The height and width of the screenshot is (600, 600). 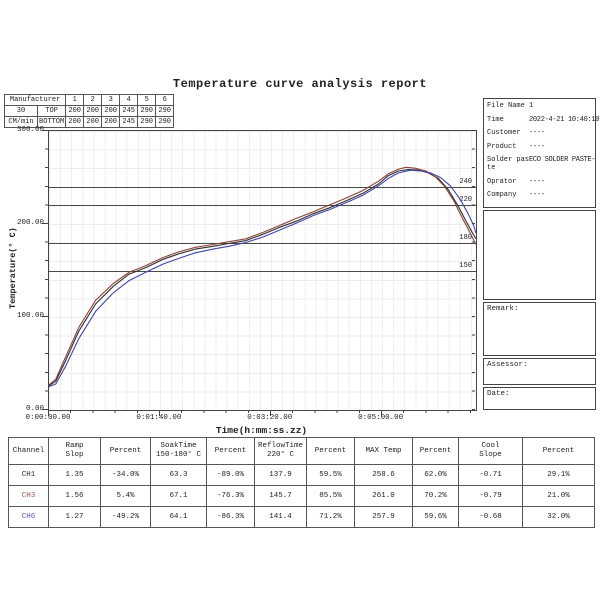 I want to click on info-row-operator: Oprator ----, so click(x=540, y=182).